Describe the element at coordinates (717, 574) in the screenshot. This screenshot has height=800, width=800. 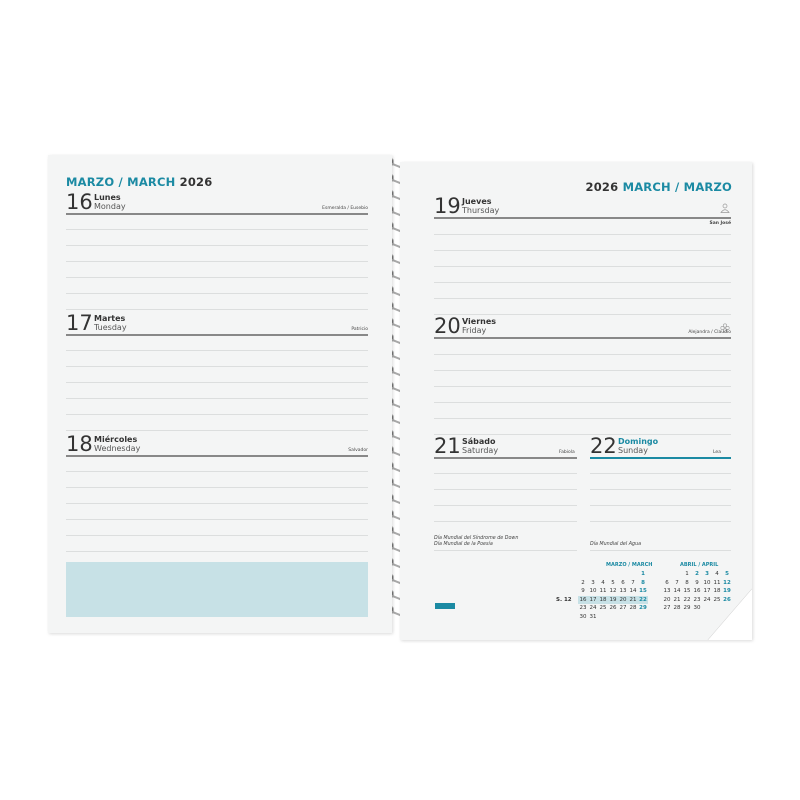
I see `mini-calendar-day: 4` at that location.